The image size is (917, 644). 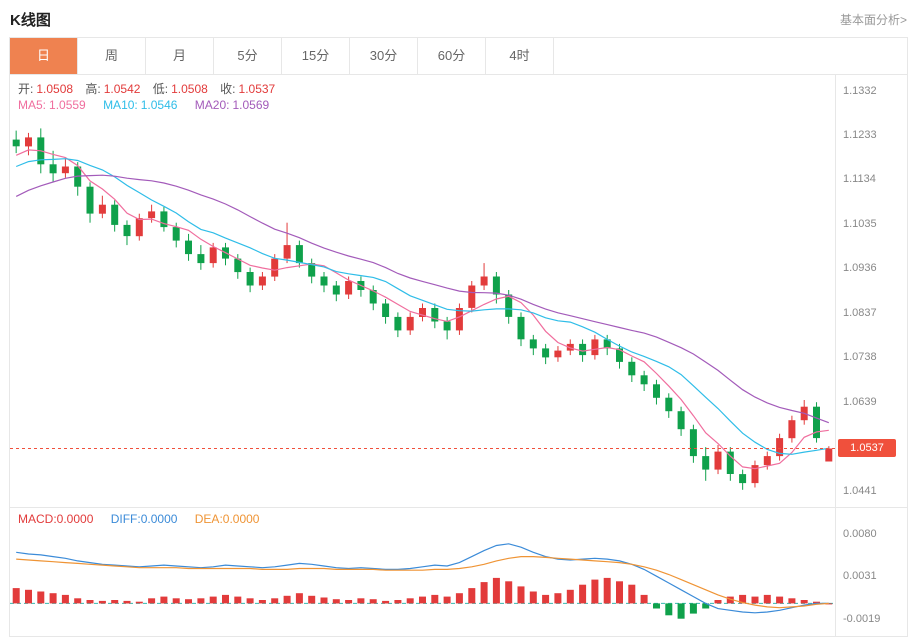 I want to click on tab-period-5: 15分, so click(x=316, y=56).